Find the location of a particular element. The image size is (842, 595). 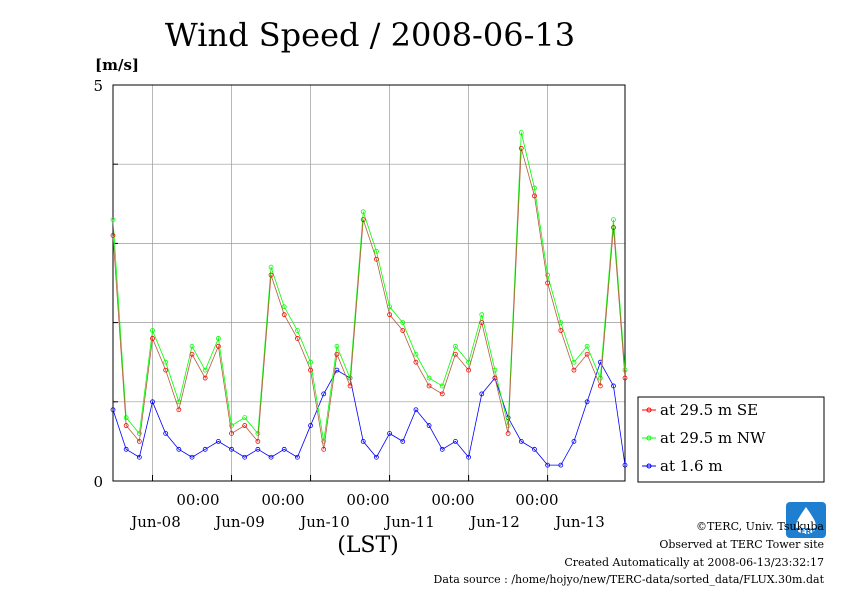

logo-text: TERC is located at coordinates (806, 531).